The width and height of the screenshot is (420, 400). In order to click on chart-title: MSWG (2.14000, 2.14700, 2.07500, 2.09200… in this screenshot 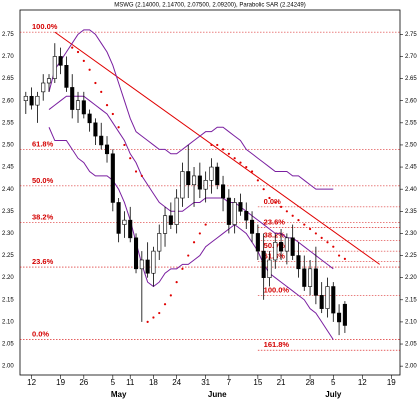, I will do `click(209, 6)`.